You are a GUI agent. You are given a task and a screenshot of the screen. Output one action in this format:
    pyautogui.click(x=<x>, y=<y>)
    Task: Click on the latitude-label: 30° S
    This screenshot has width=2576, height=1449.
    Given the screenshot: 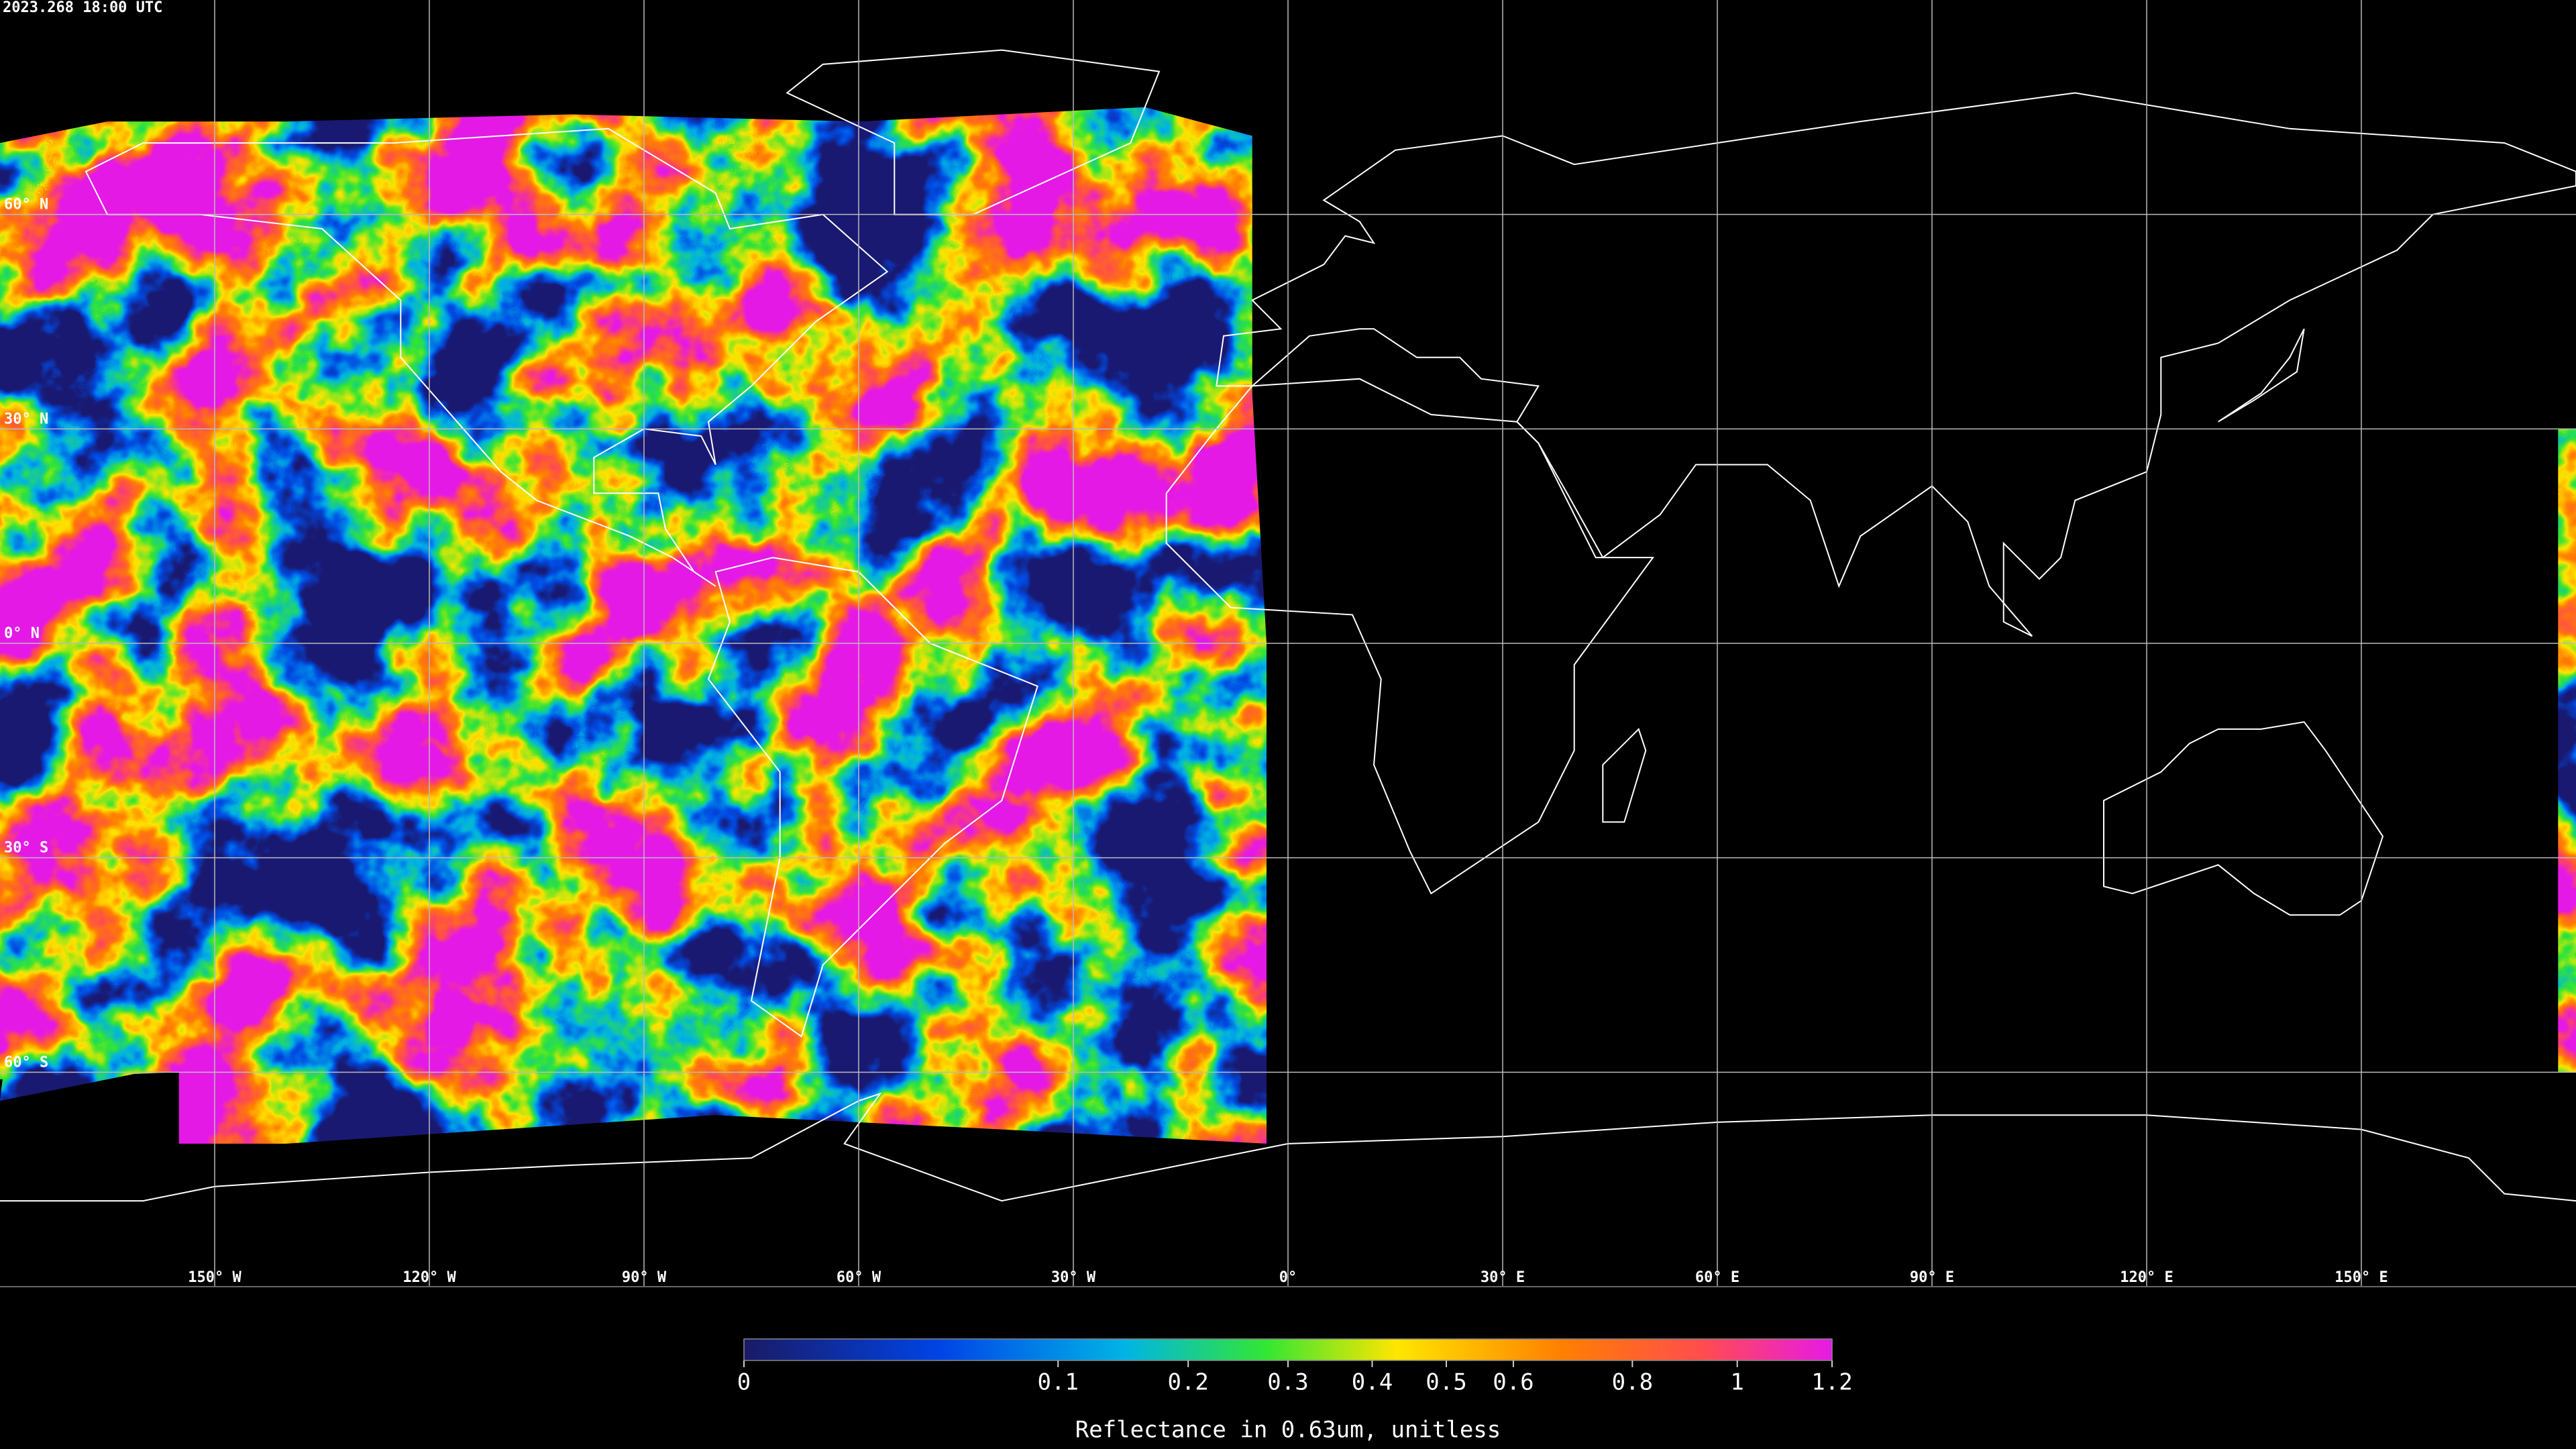 What is the action you would take?
    pyautogui.click(x=26, y=848)
    